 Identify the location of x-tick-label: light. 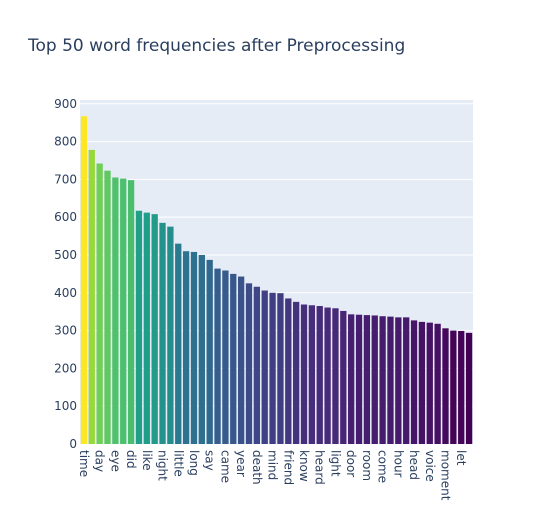
(335, 463).